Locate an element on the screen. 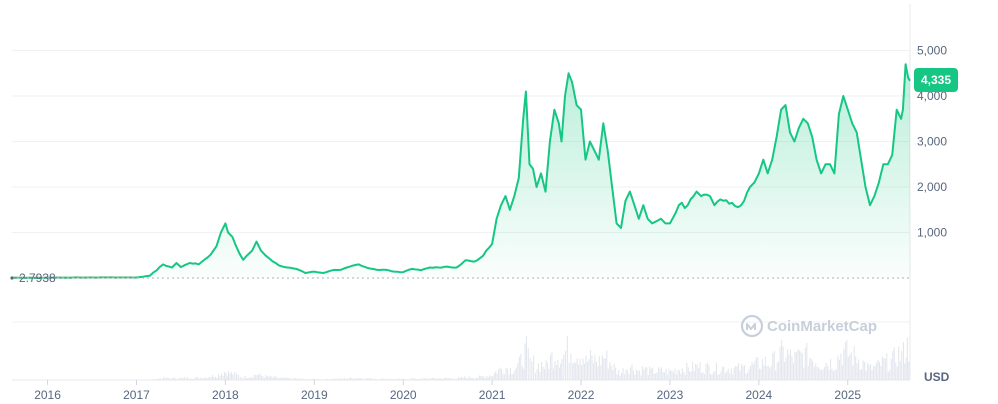 Image resolution: width=998 pixels, height=404 pixels. x-tick-label-2021: 2021 is located at coordinates (492, 395).